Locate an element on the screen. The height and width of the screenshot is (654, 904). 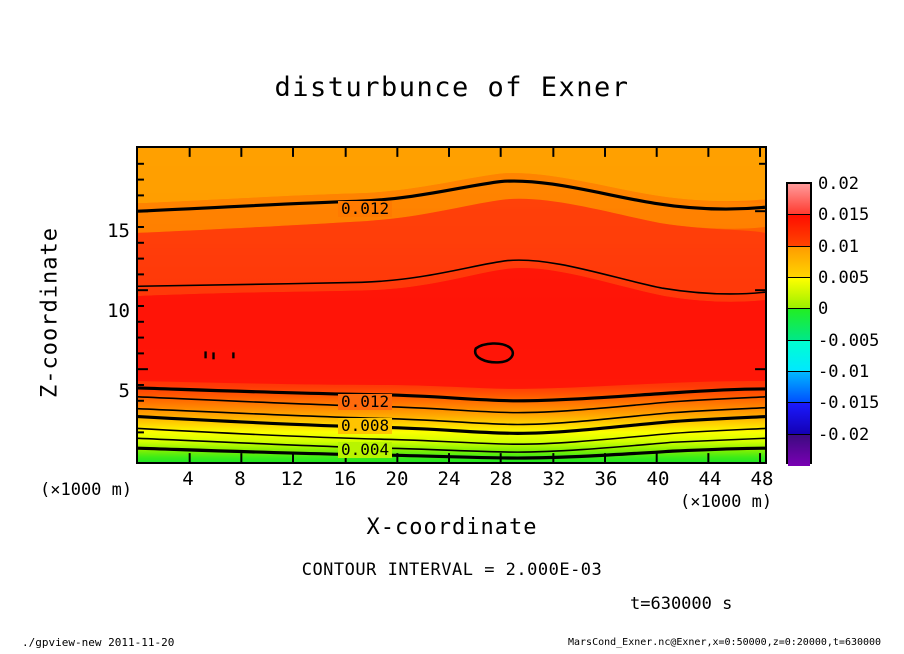
x-tick-label: 16 is located at coordinates (345, 479).